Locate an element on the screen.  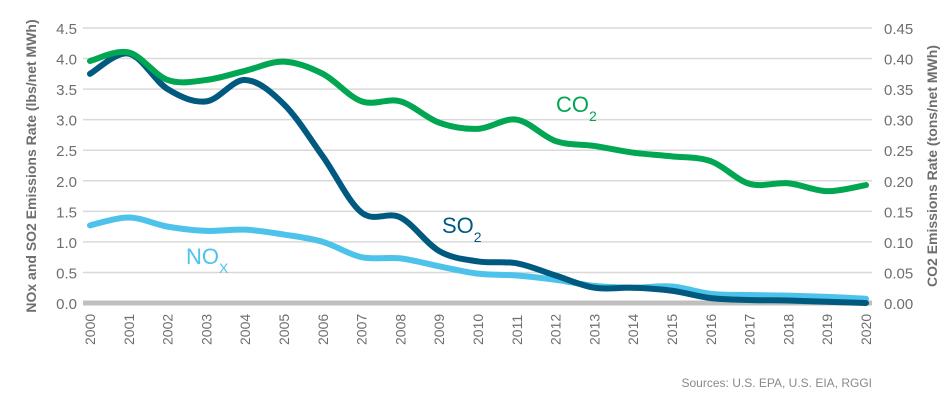
right-y-tick-label: 0.10 is located at coordinates (898, 243).